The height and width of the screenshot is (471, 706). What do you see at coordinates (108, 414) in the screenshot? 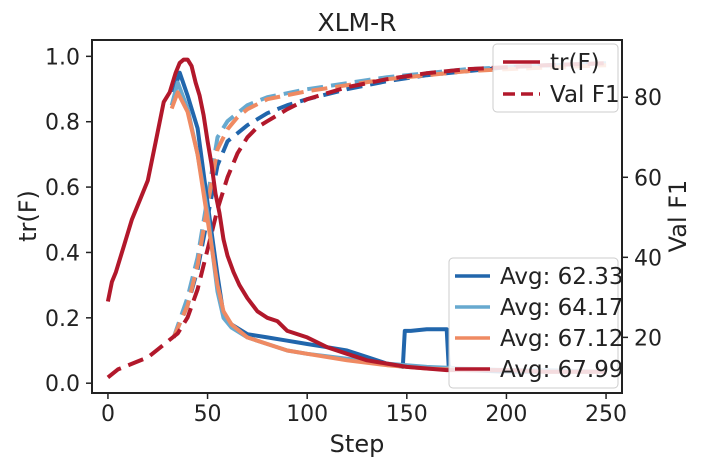
I see `x-tick-label: 0` at bounding box center [108, 414].